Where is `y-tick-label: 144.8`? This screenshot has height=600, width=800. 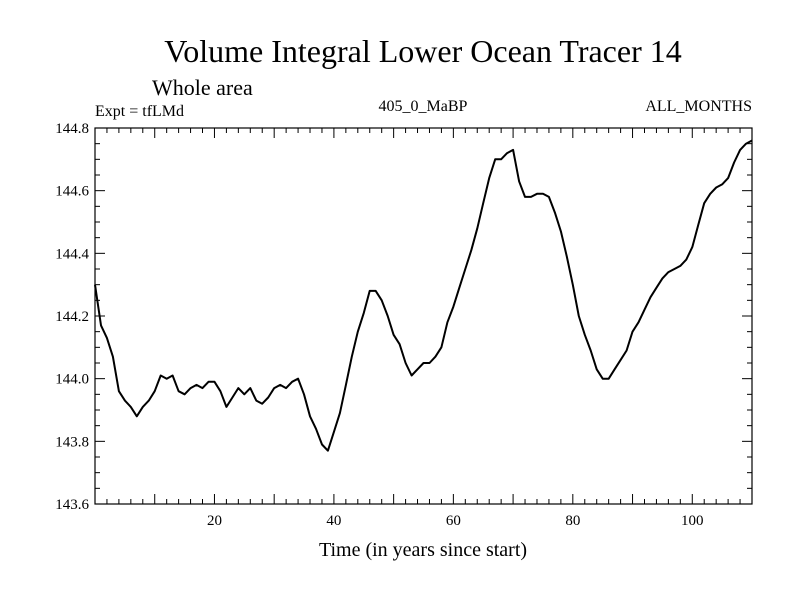
y-tick-label: 144.8 is located at coordinates (72, 129).